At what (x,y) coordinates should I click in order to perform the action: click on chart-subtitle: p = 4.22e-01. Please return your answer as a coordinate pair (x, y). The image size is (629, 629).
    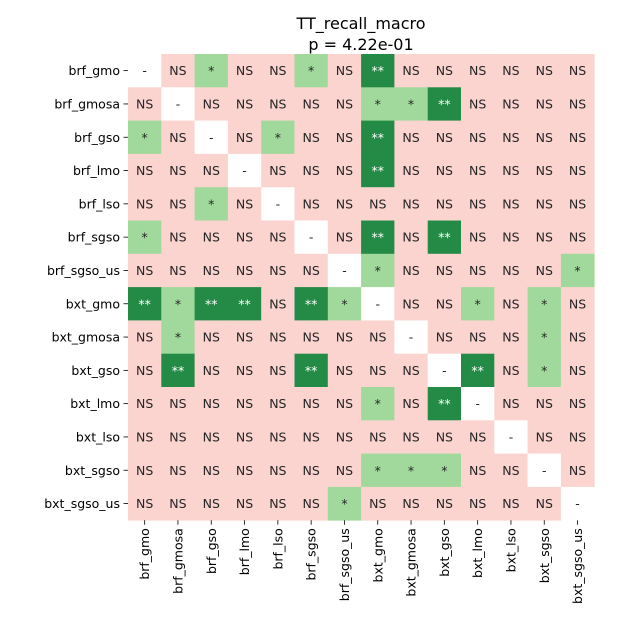
    Looking at the image, I should click on (360, 44).